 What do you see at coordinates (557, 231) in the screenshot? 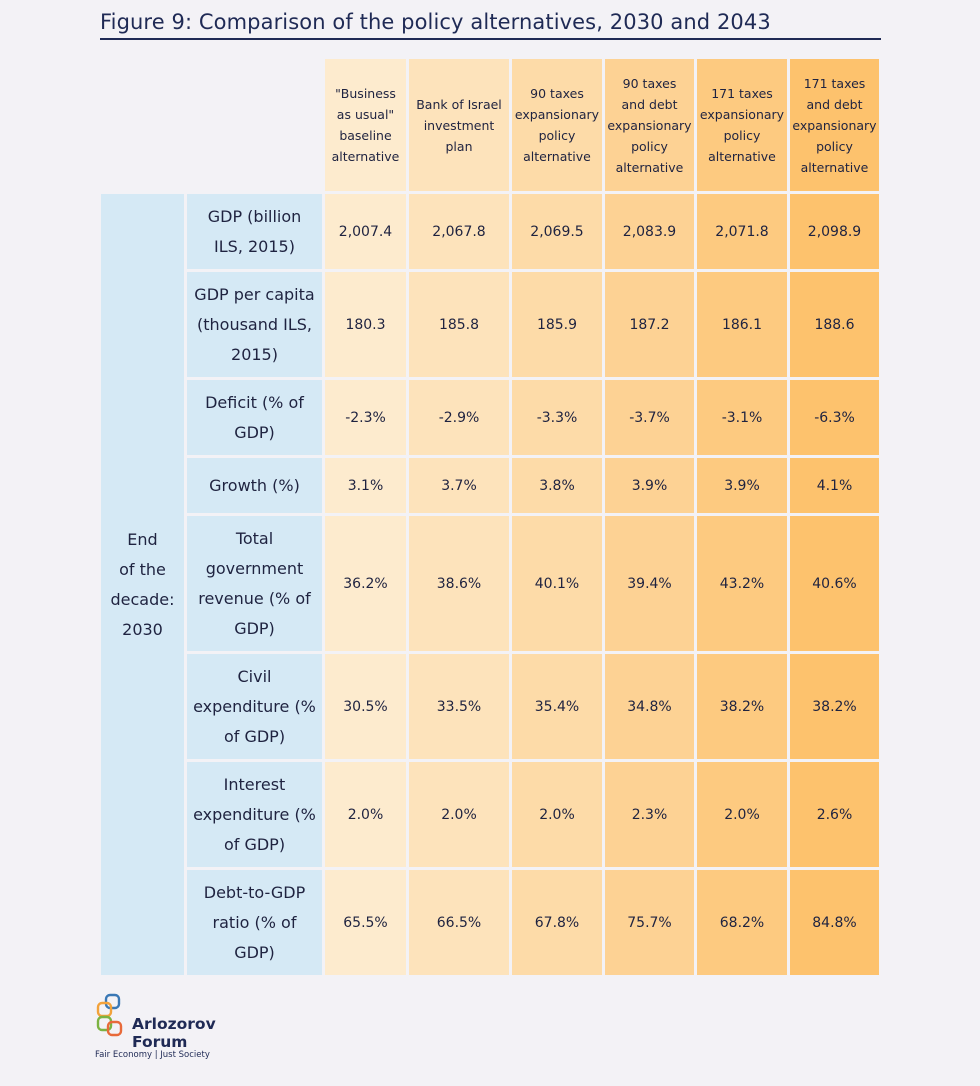
I see `value-cell: 2,069.5` at bounding box center [557, 231].